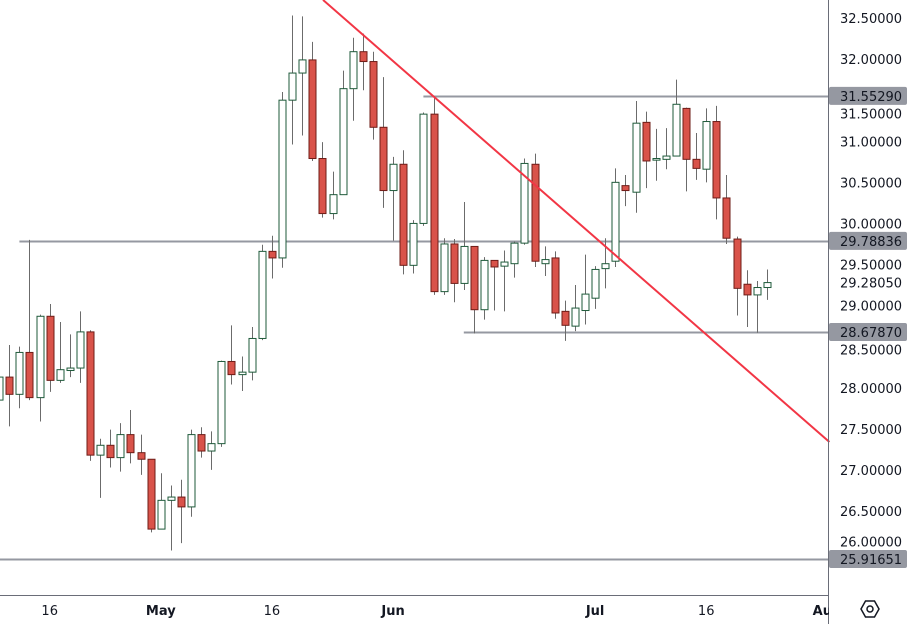 Image resolution: width=907 pixels, height=624 pixels. I want to click on price-level-badge-label: 25.91651, so click(871, 560).